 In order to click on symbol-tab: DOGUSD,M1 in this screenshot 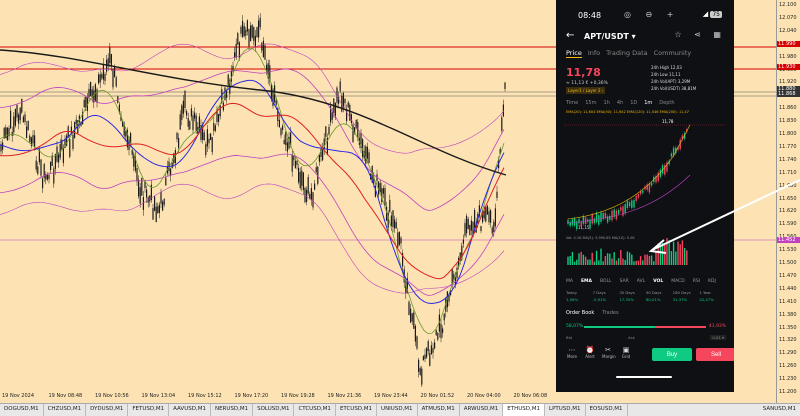, I will do `click(22, 410)`.